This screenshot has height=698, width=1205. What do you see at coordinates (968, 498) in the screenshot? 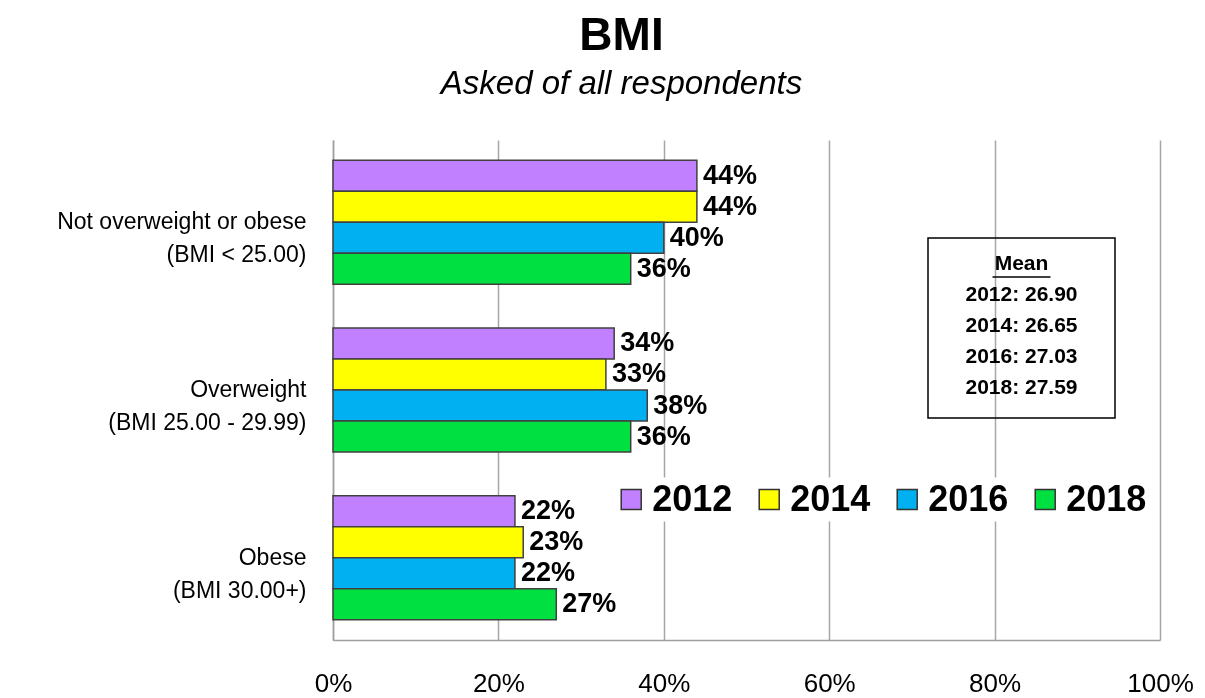
I see `legend-label: 2016` at bounding box center [968, 498].